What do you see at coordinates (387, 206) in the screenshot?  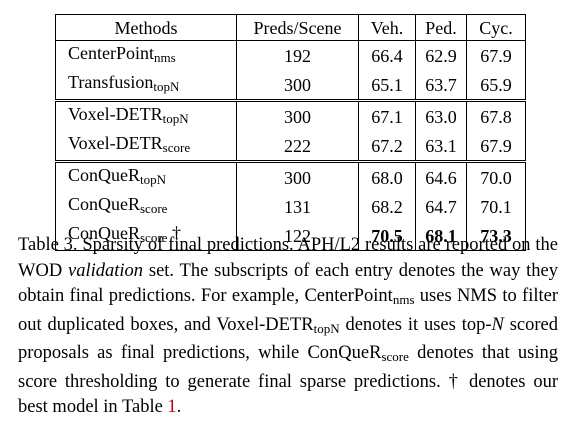 I see `veh-cell: 68.2` at bounding box center [387, 206].